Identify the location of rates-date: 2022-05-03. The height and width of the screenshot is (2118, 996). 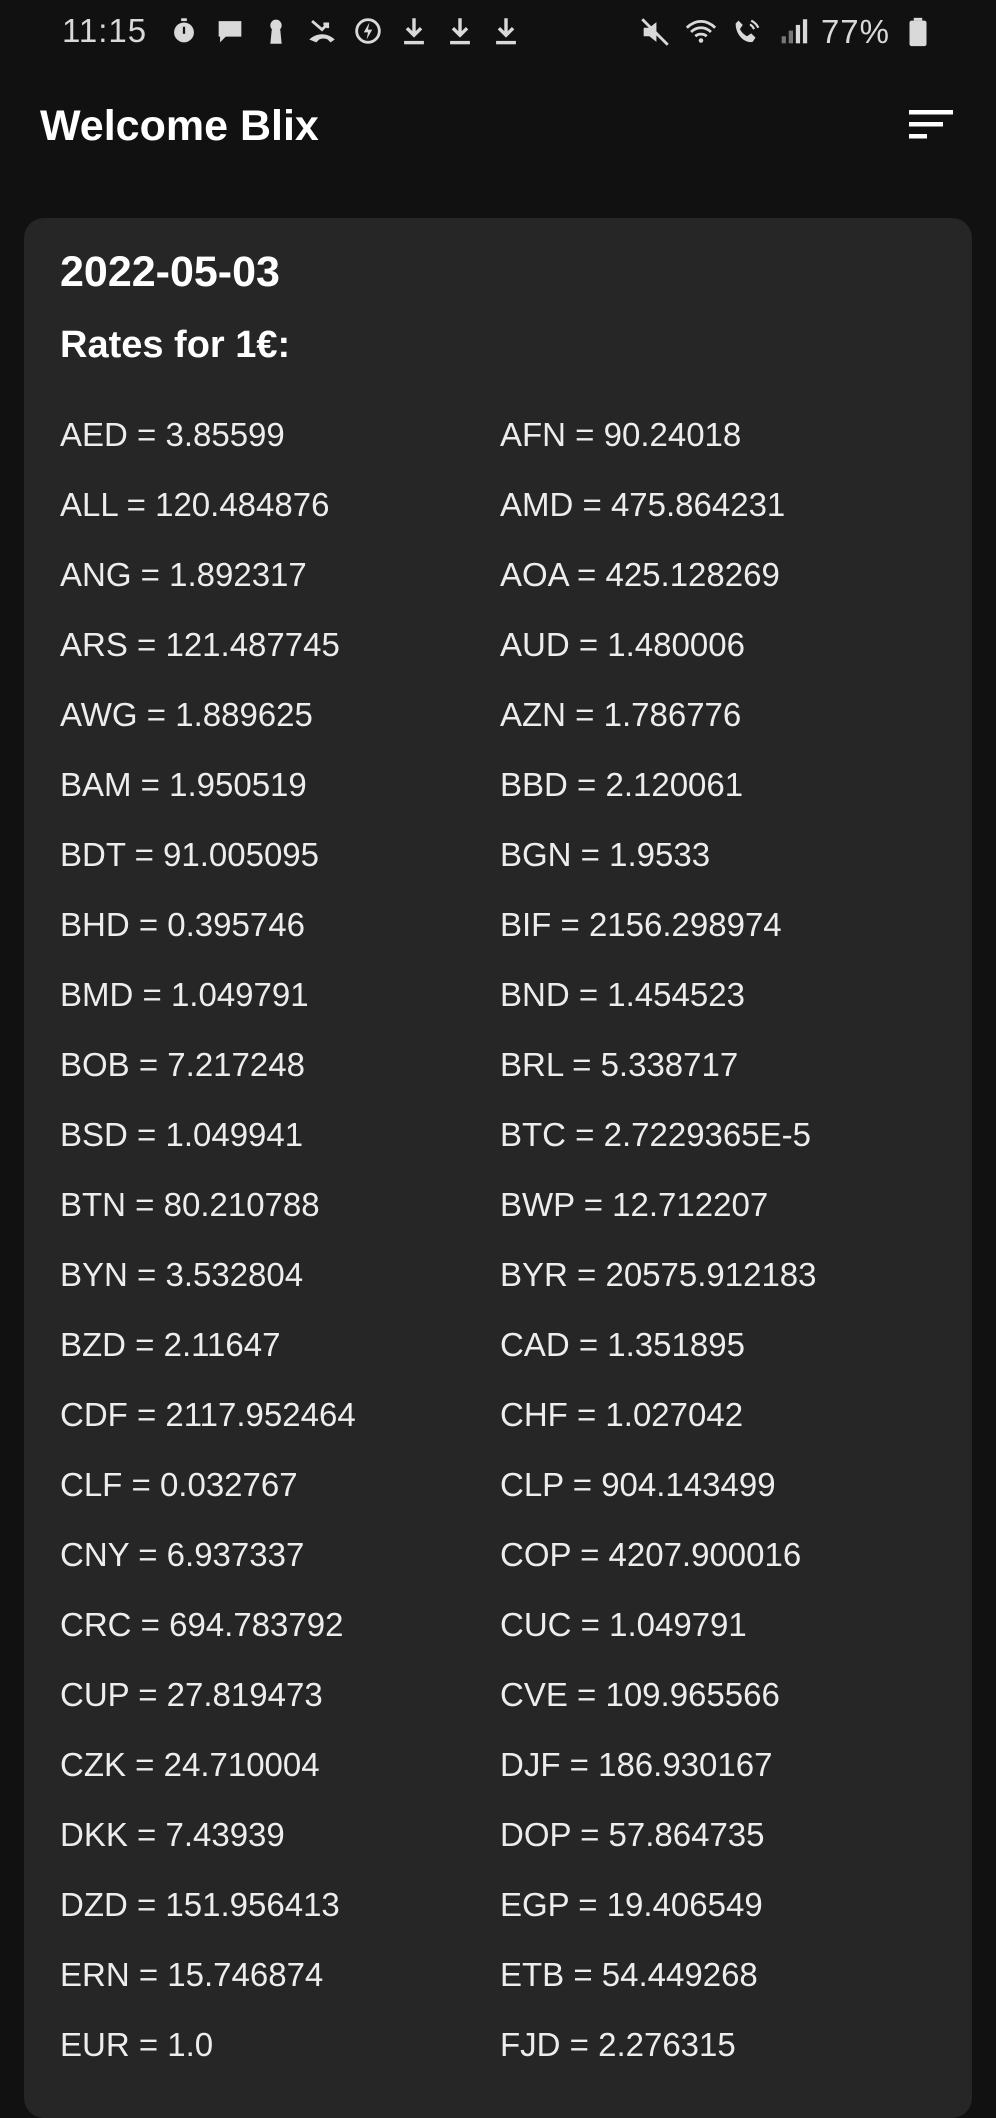
(170, 272).